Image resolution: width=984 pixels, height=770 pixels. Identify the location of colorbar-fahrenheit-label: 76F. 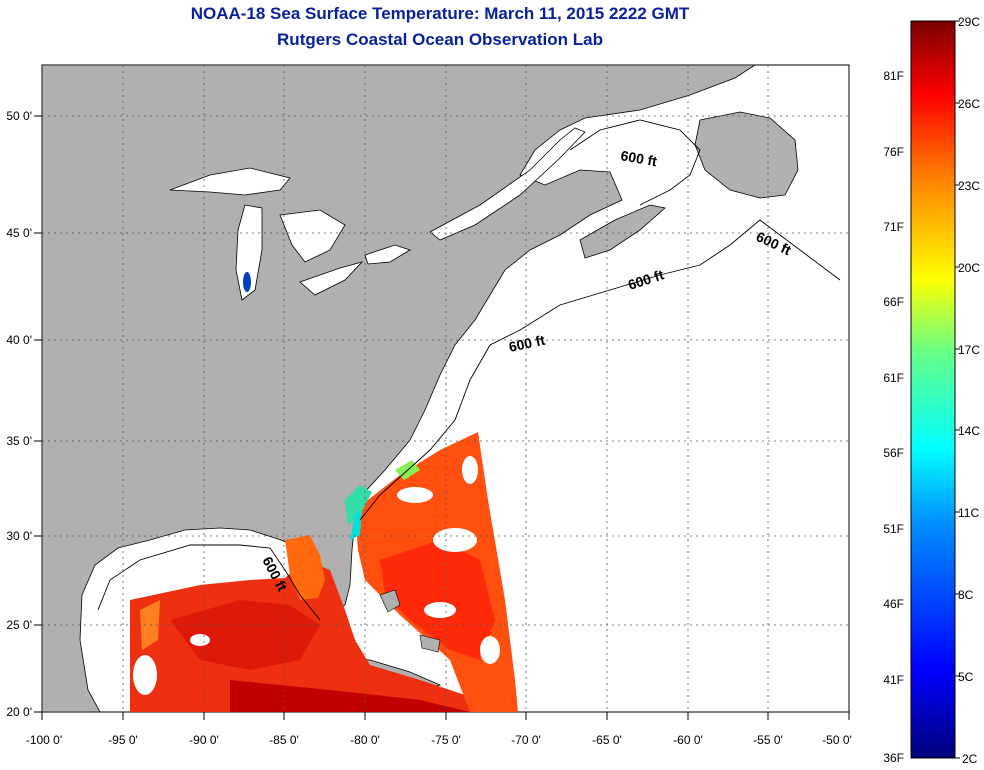
(893, 152).